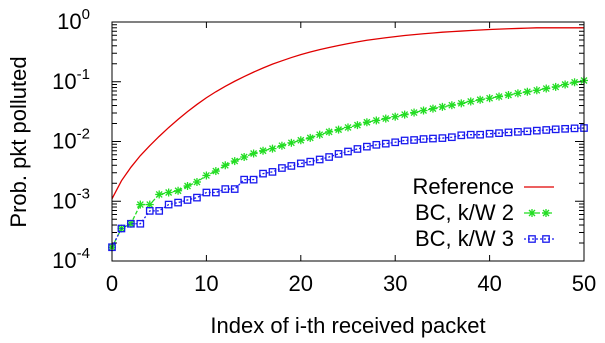 This screenshot has width=605, height=343. Describe the element at coordinates (64, 260) in the screenshot. I see `y-tick-base: 10` at that location.